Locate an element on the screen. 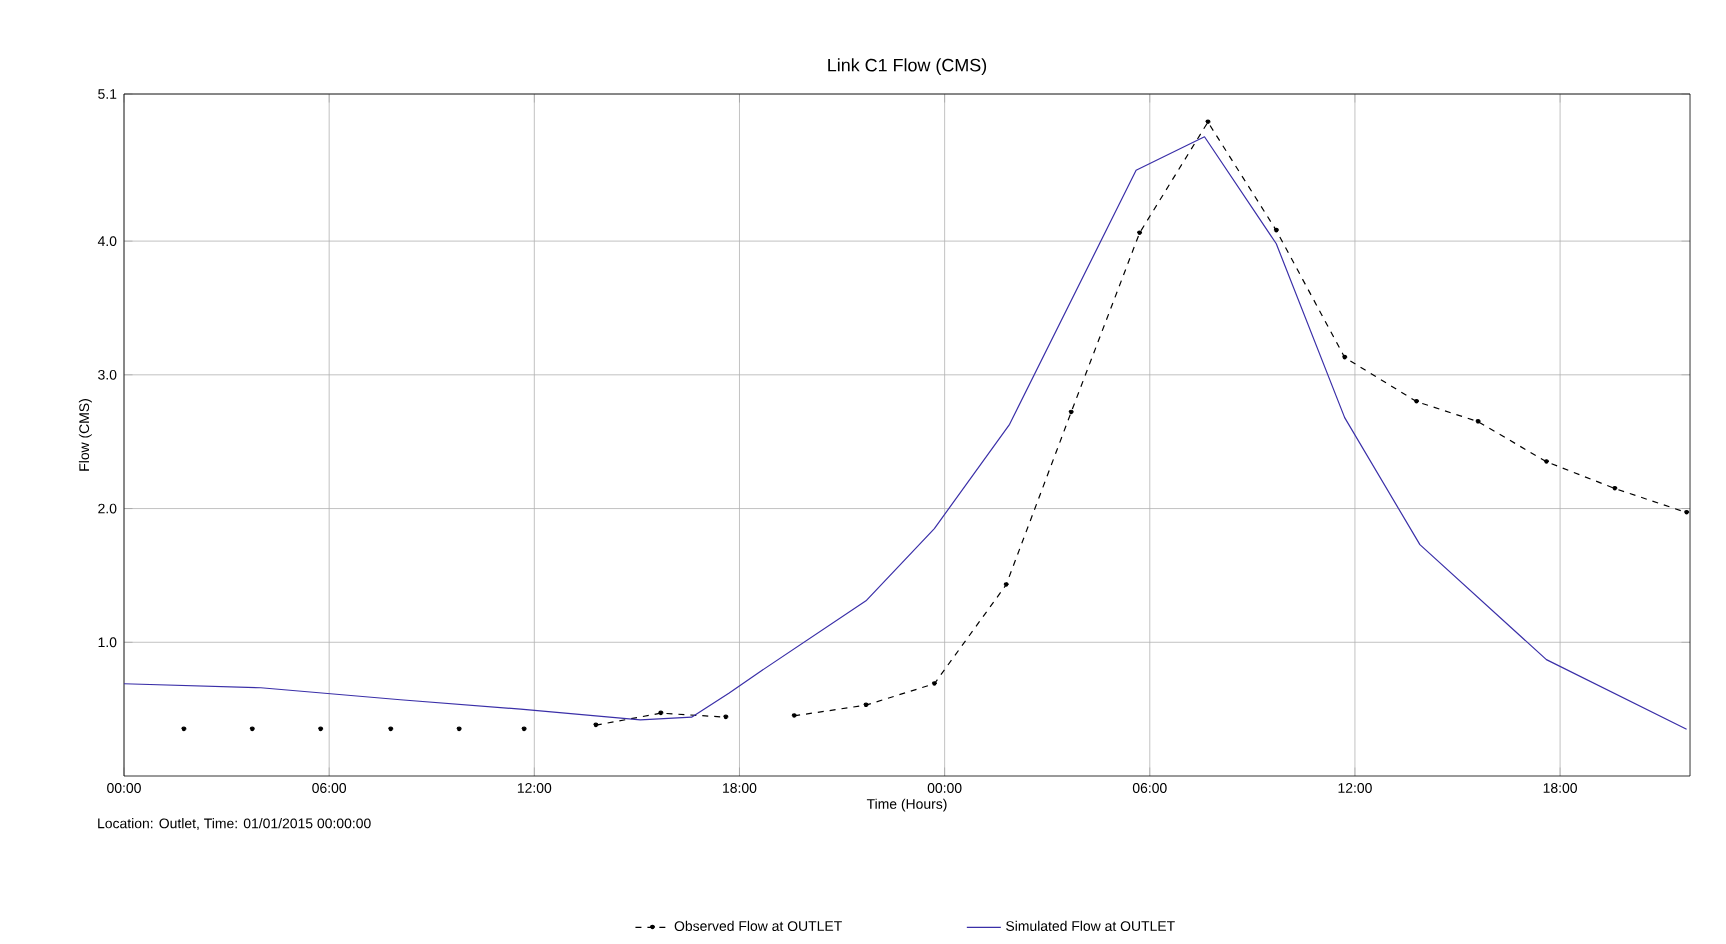  chart-title: Link C1 Flow (CMS) is located at coordinates (907, 67).